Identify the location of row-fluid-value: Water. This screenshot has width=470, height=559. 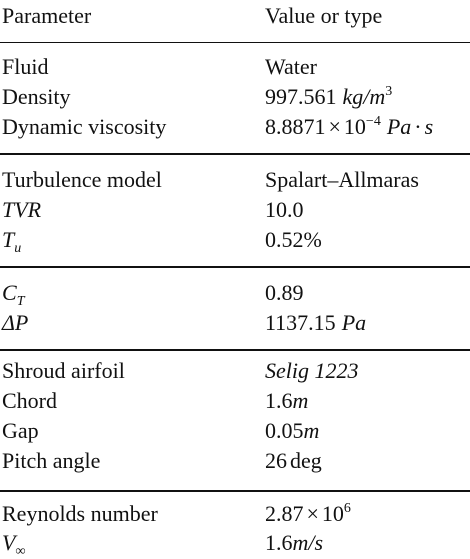
(291, 66).